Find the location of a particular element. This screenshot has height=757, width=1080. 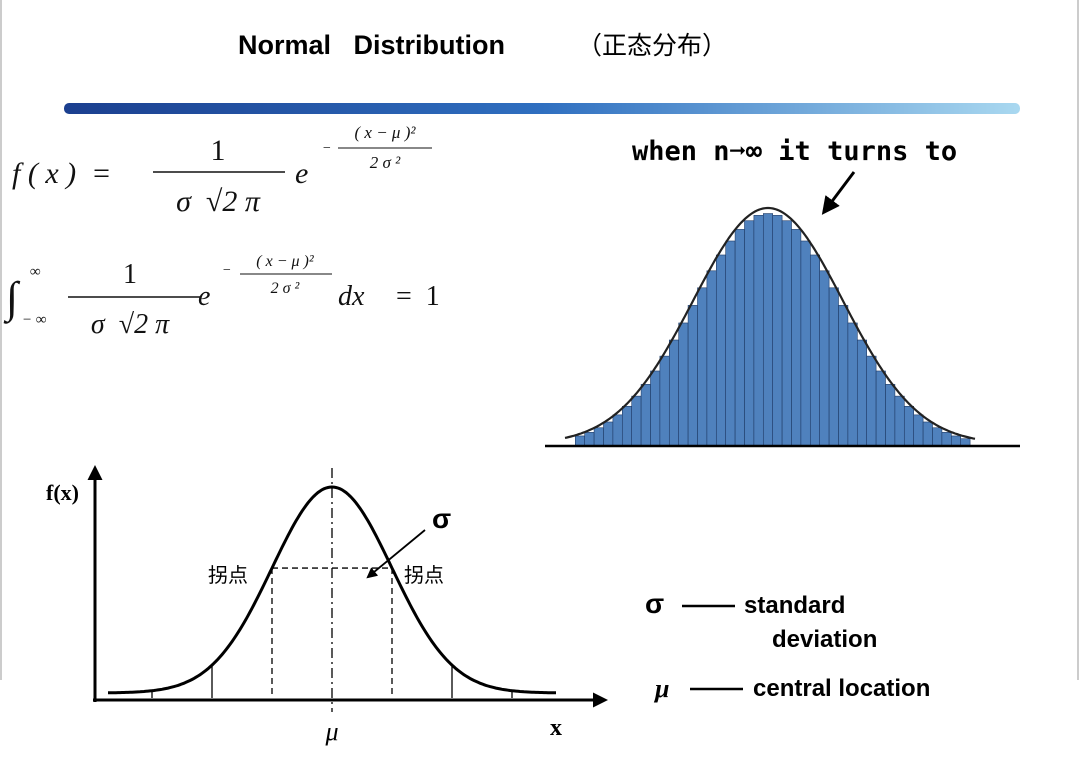

sigma-label: σ is located at coordinates (441, 518).